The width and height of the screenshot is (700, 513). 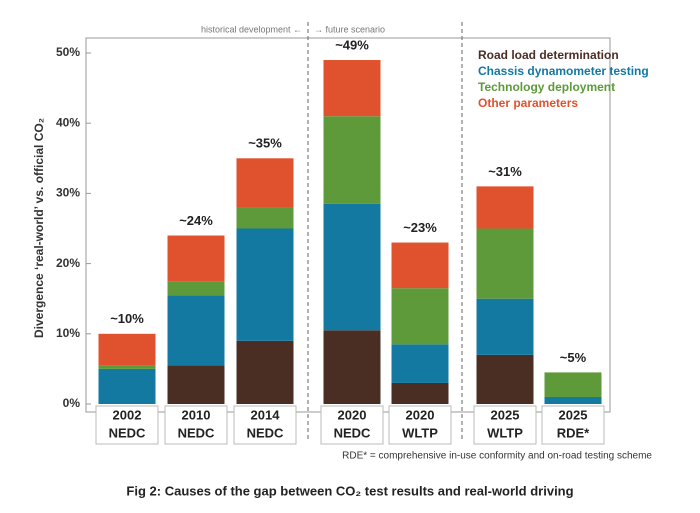 I want to click on x-tick-label: 2010, so click(x=196, y=414).